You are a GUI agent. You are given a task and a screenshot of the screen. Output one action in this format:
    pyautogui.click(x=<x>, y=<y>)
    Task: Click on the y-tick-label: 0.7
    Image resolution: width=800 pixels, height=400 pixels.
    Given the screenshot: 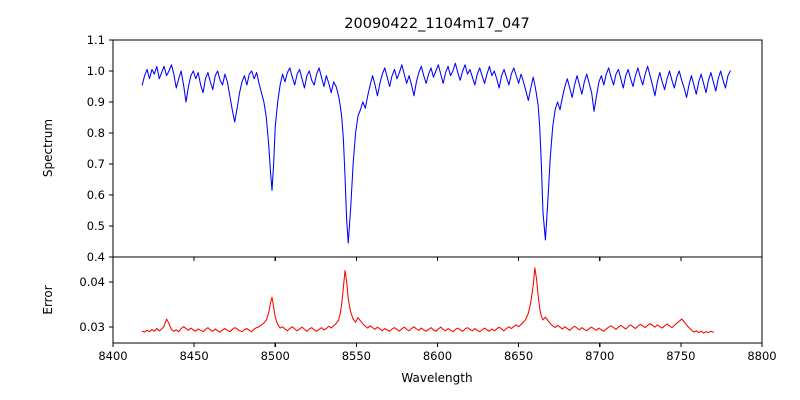 What is the action you would take?
    pyautogui.click(x=96, y=164)
    